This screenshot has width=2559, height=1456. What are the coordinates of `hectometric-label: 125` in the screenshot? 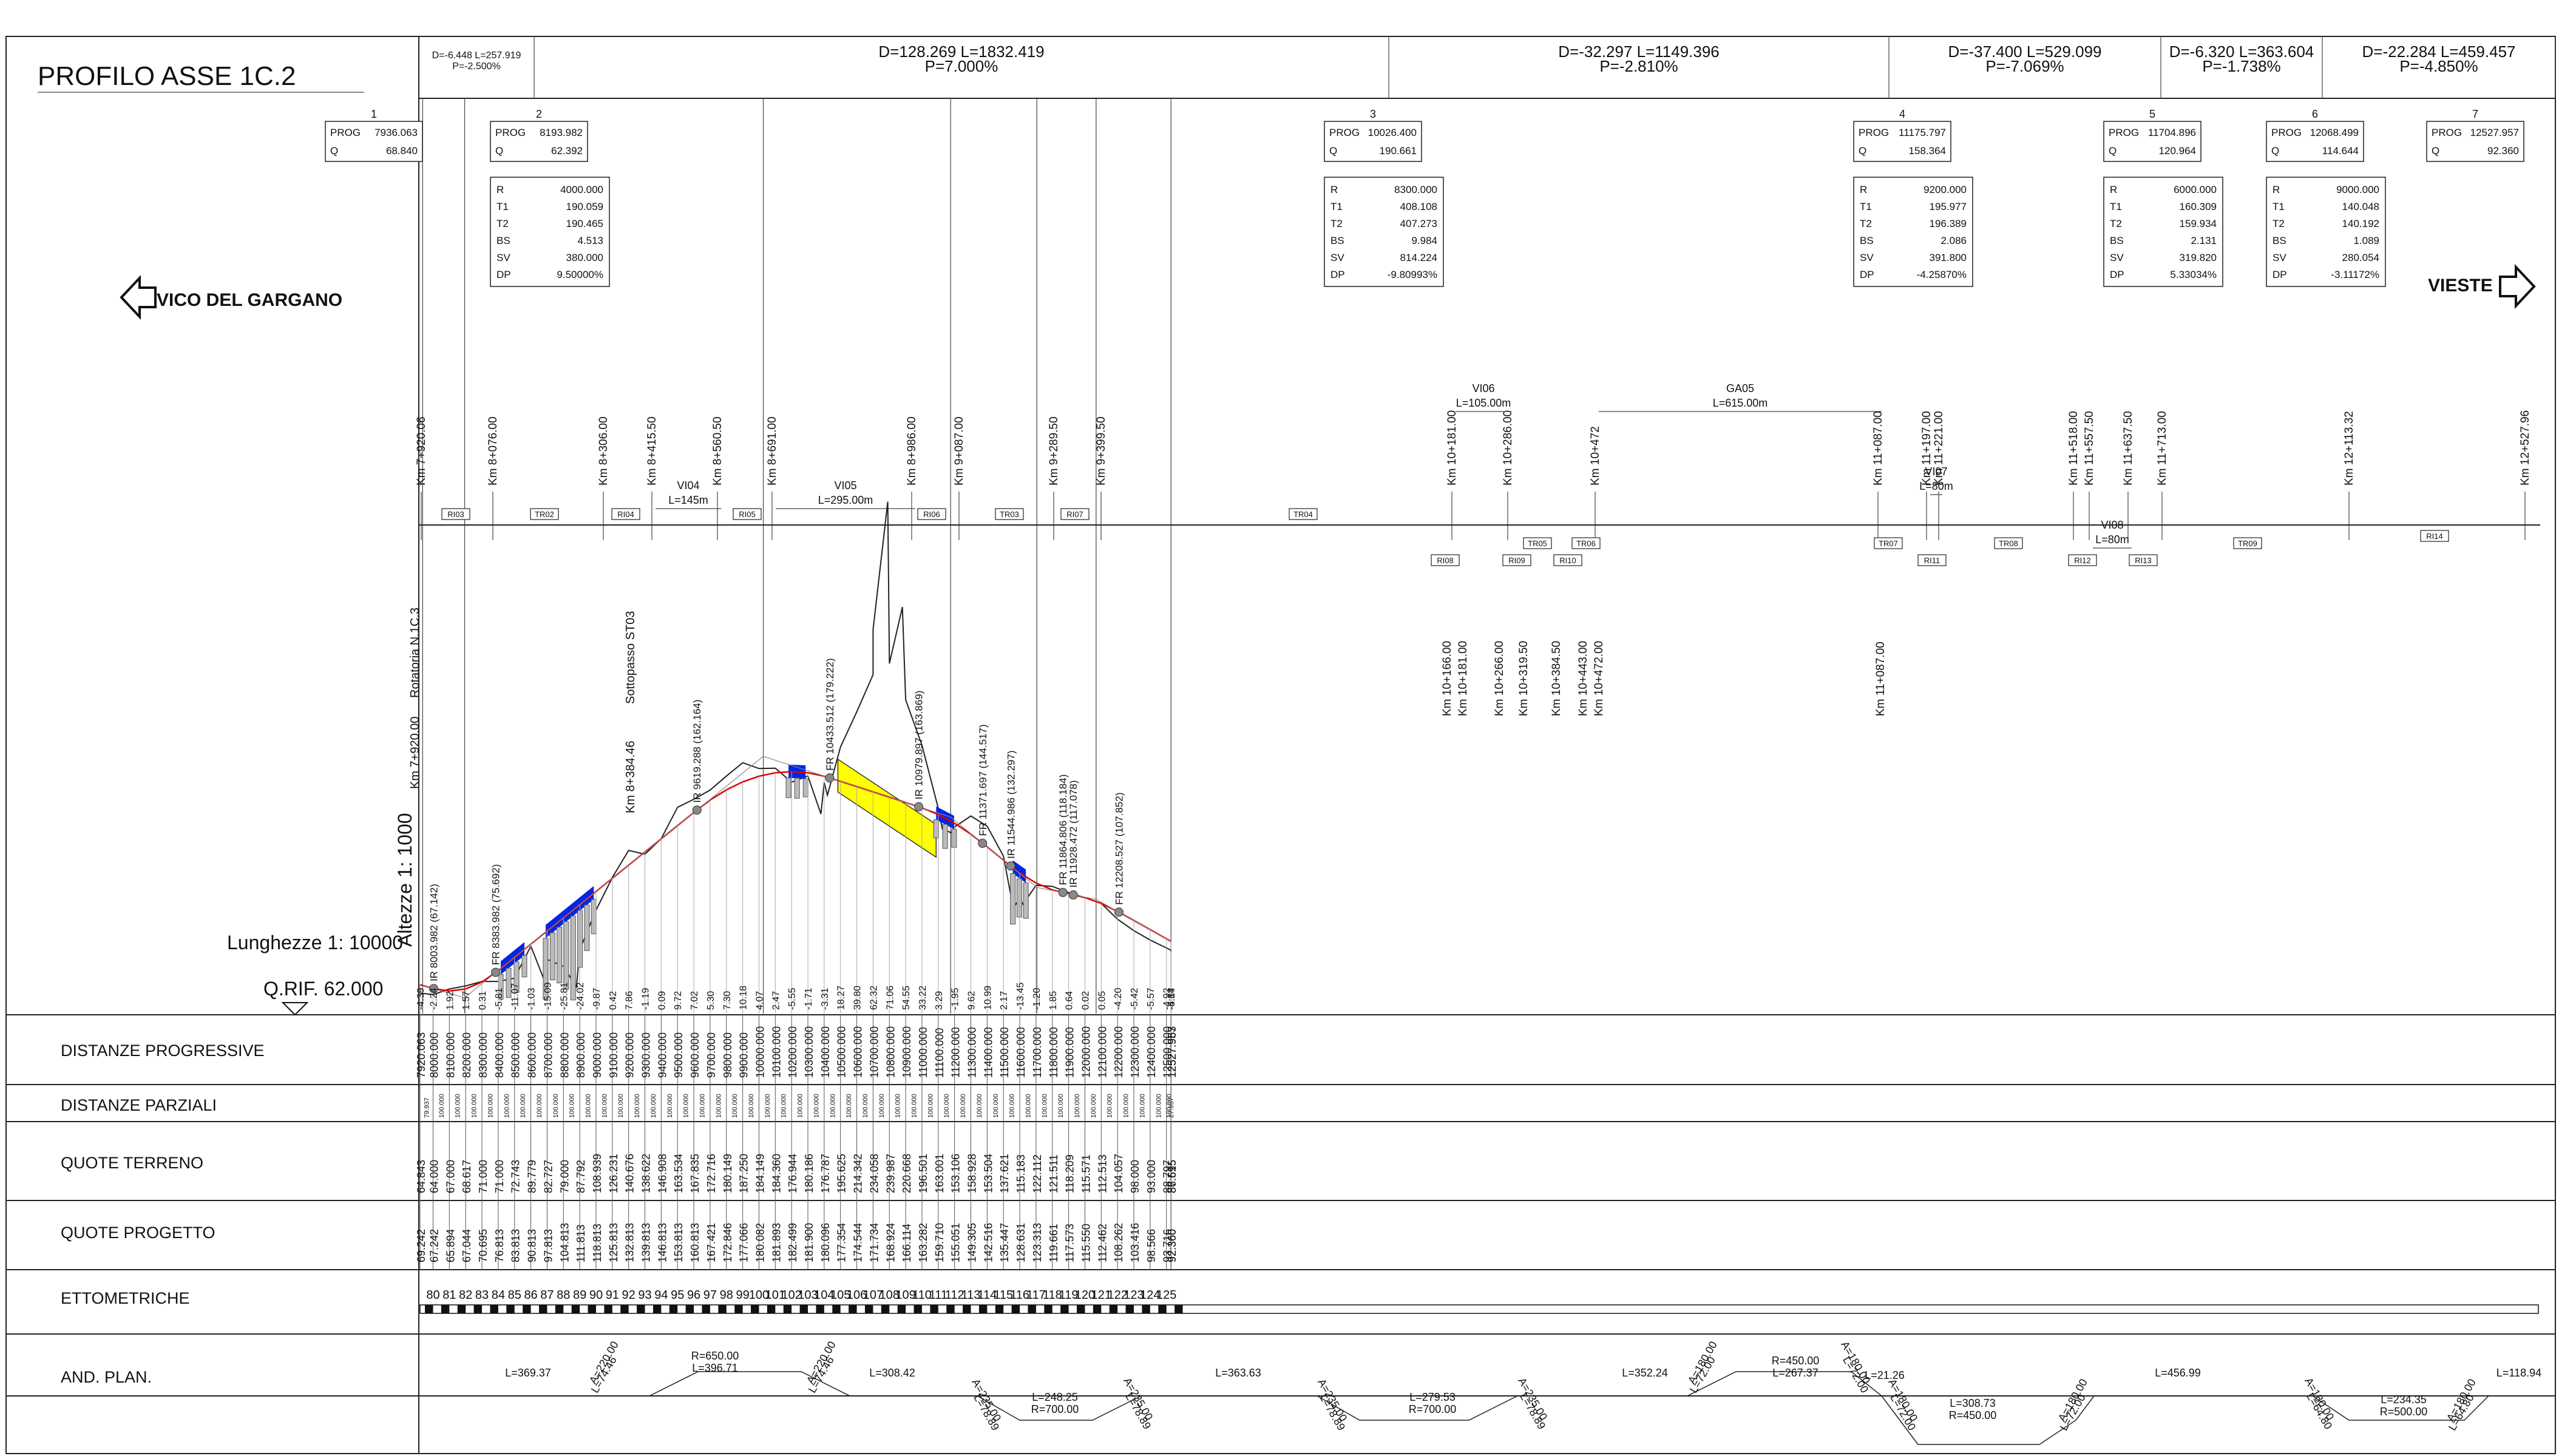 It's located at (1166, 1295).